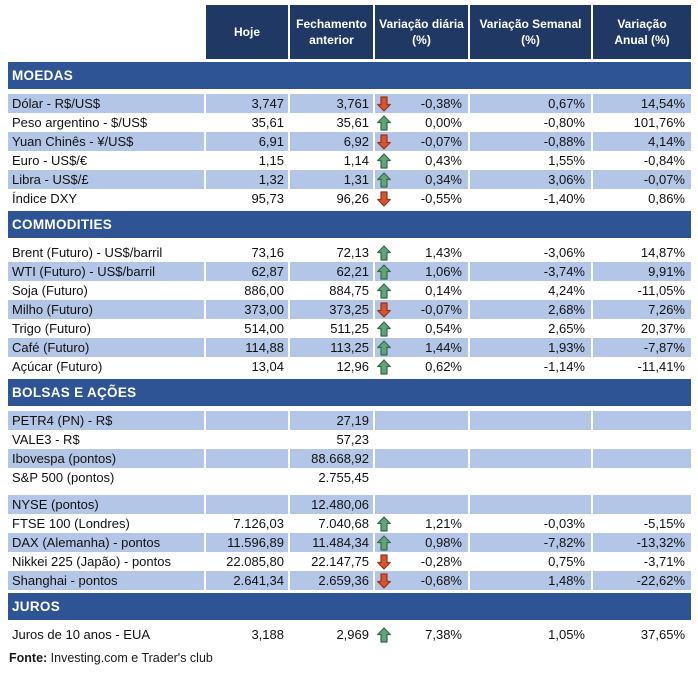  What do you see at coordinates (107, 103) in the screenshot?
I see `row-label: Dólar - R$/US$` at bounding box center [107, 103].